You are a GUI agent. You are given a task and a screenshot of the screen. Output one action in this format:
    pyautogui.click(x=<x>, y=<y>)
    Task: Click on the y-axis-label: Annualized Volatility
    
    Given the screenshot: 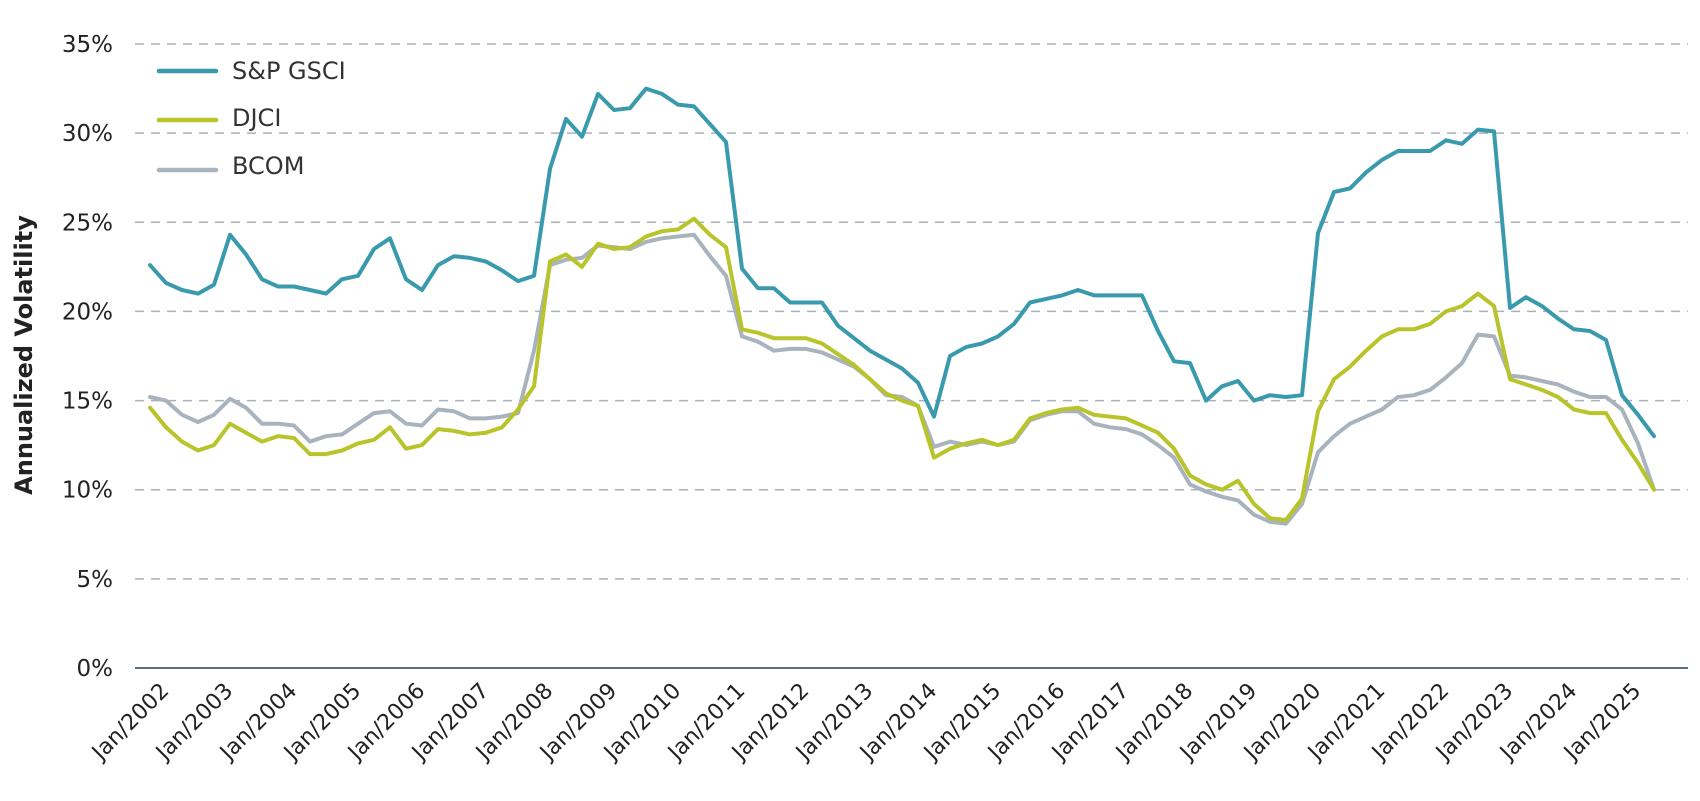 What is the action you would take?
    pyautogui.click(x=24, y=355)
    